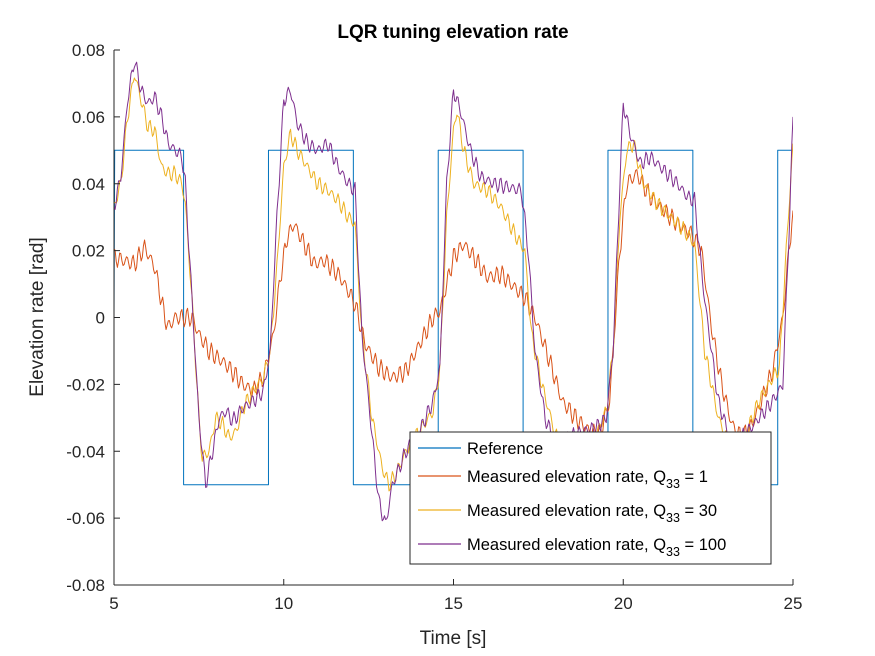 The image size is (875, 656). Describe the element at coordinates (793, 603) in the screenshot. I see `x-tick-label: 25` at that location.